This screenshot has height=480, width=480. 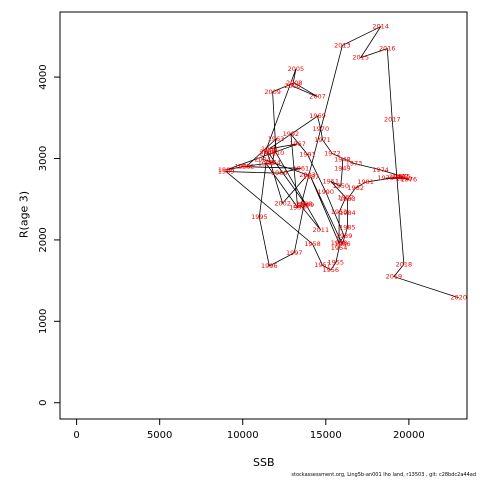 What do you see at coordinates (307, 154) in the screenshot?
I see `year-label-1991: 1991` at bounding box center [307, 154].